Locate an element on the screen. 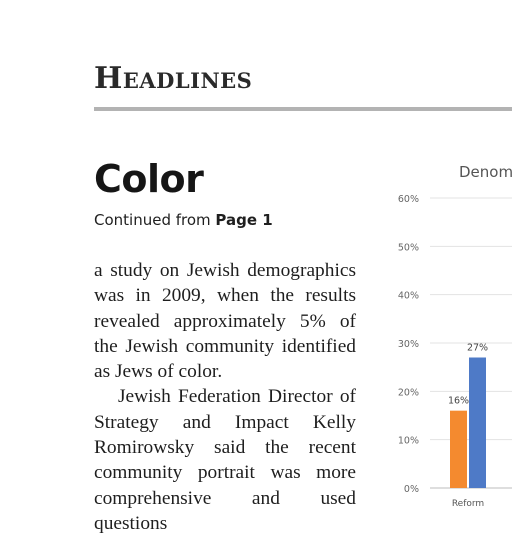  continued-page-link: Page 1 is located at coordinates (244, 220).